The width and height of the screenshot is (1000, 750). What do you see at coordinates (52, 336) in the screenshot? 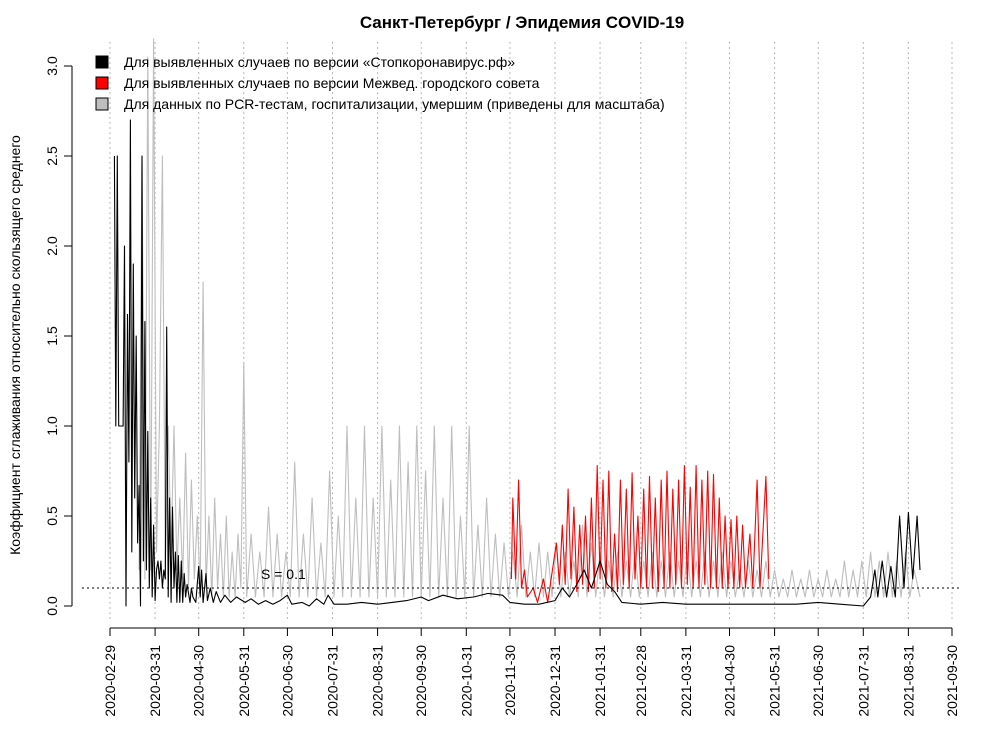
I see `y-tick-label: 1.5` at bounding box center [52, 336].